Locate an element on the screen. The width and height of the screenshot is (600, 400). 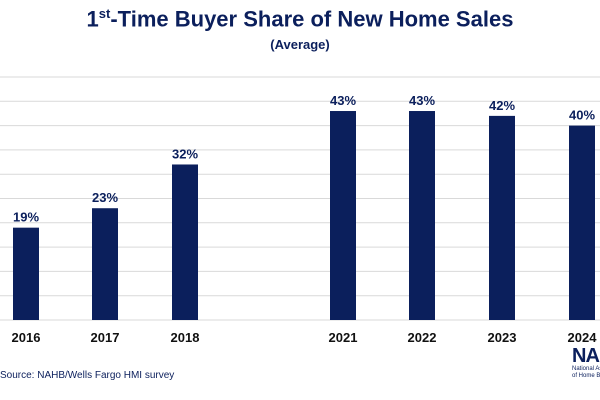
bar-2022 is located at coordinates (422, 216).